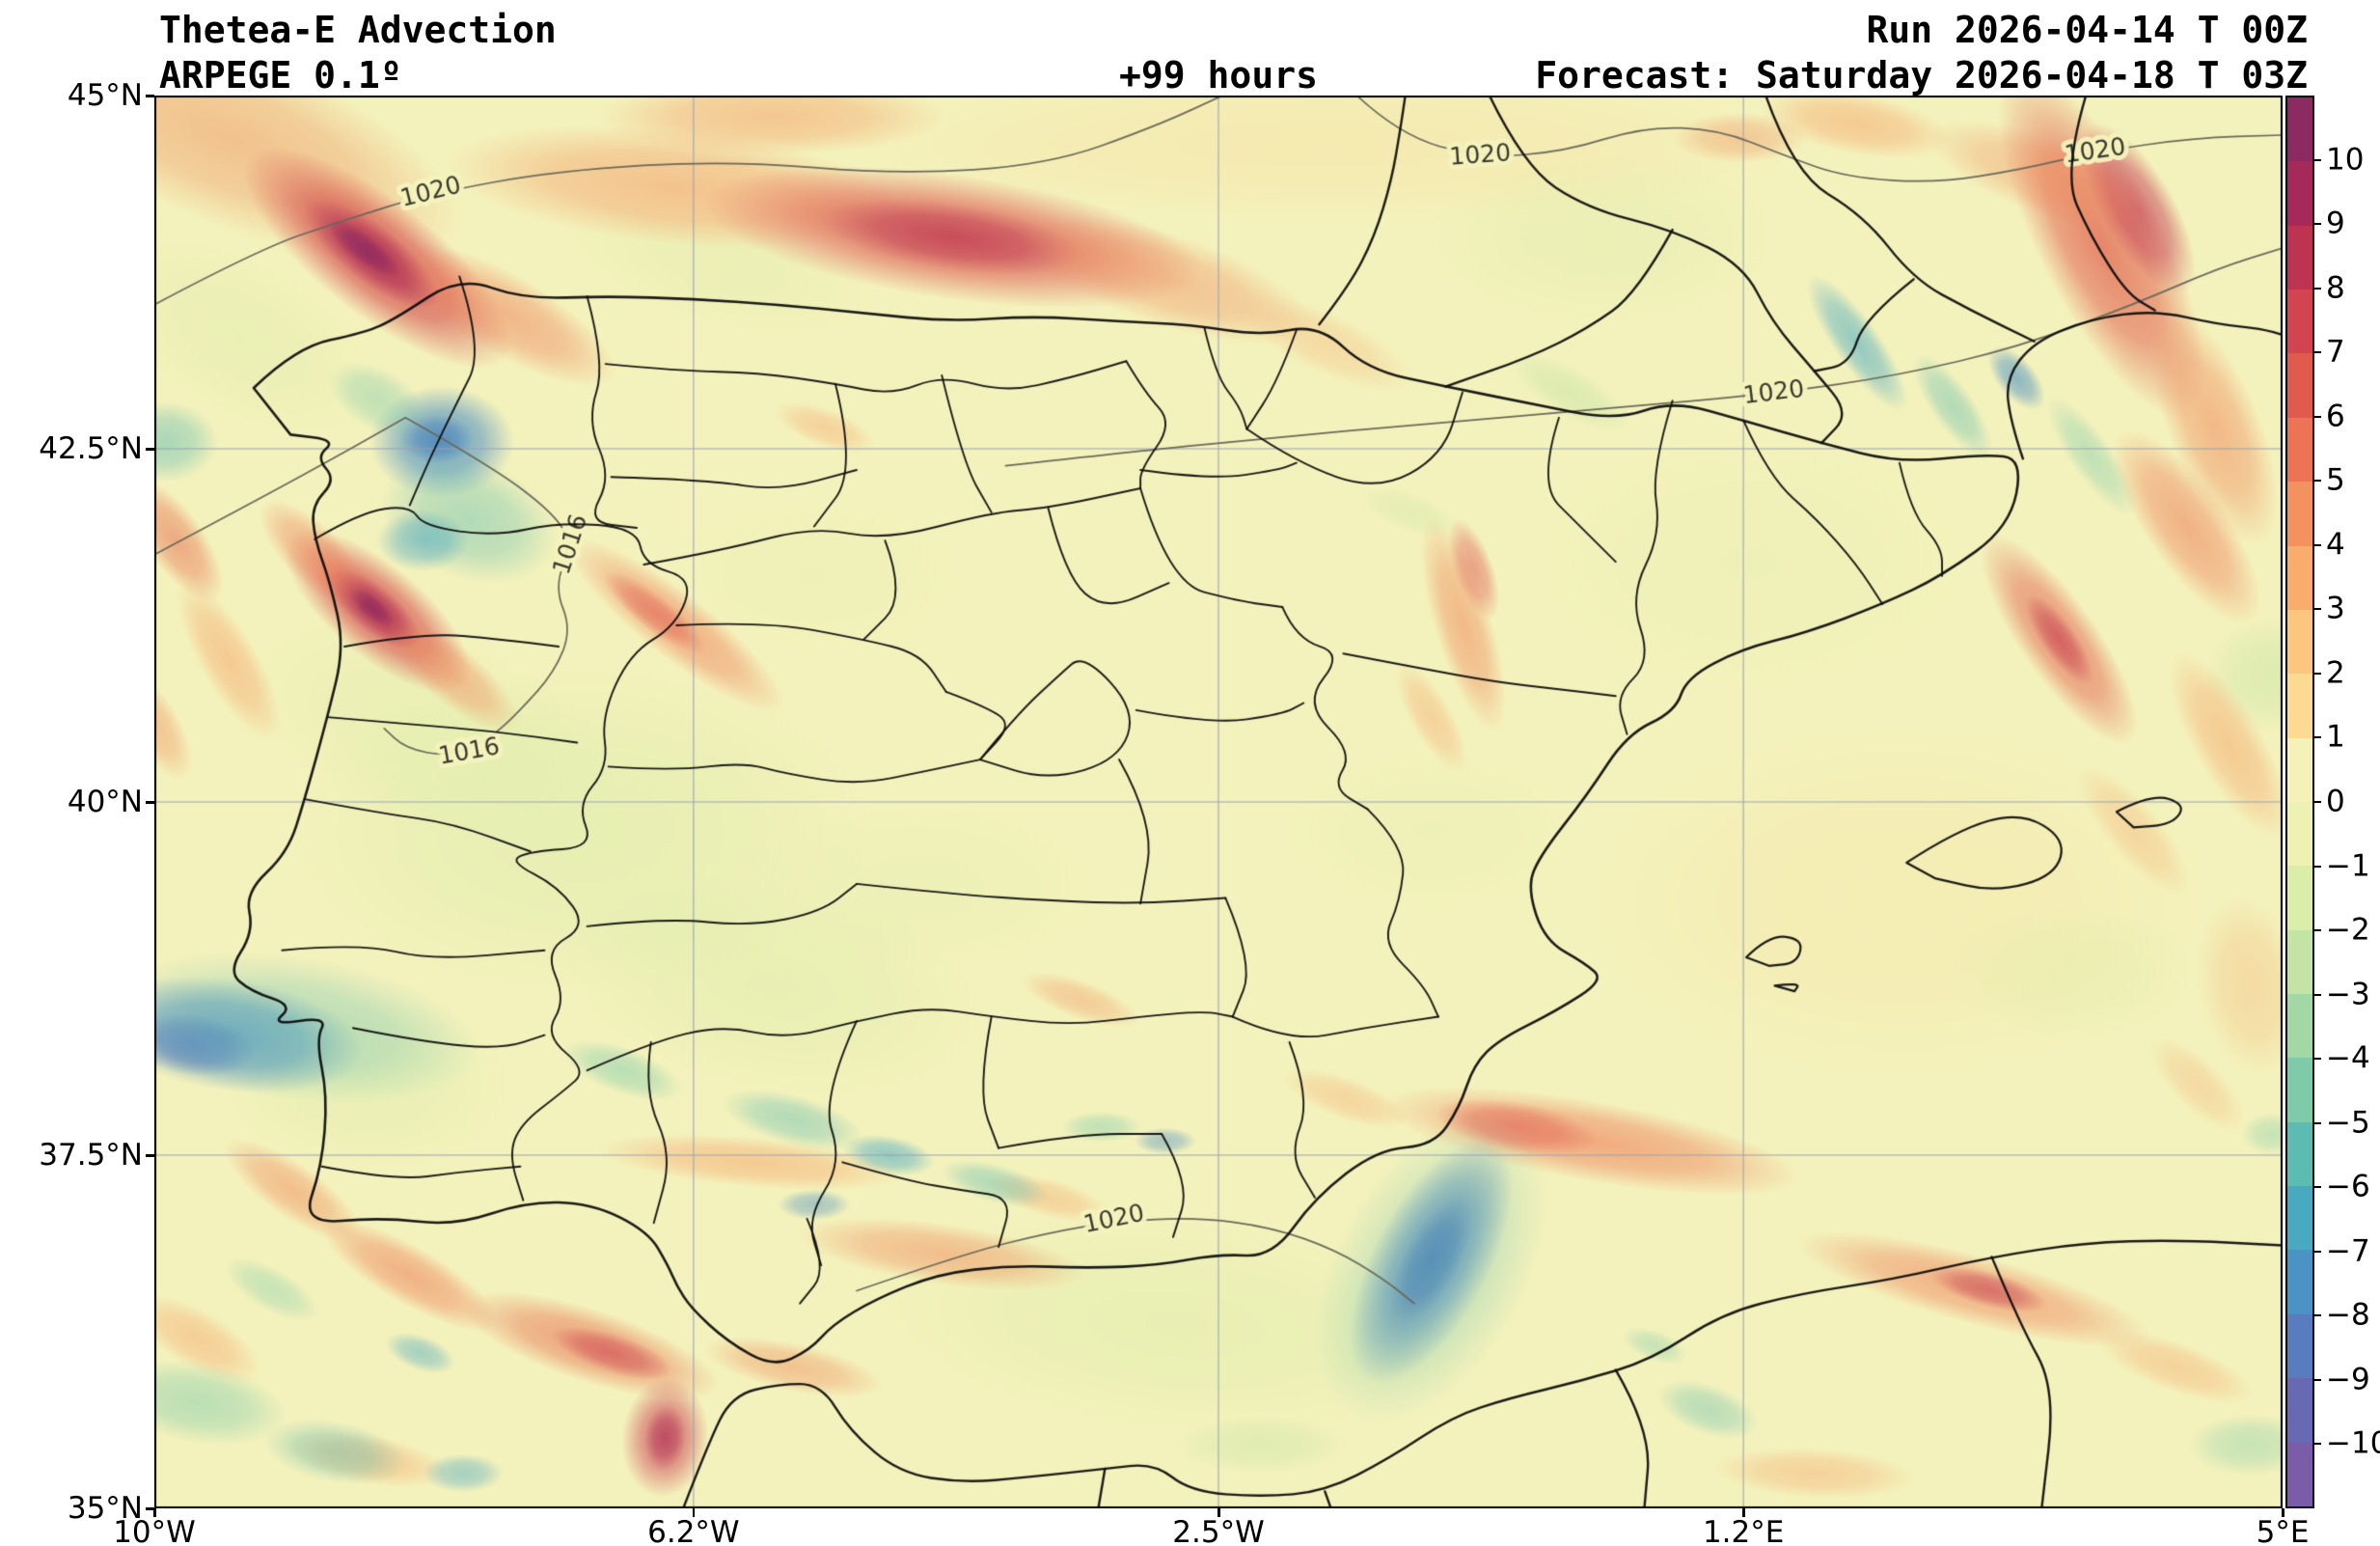 The width and height of the screenshot is (2380, 1546). I want to click on colorbar-tick-label: −7, so click(2348, 1251).